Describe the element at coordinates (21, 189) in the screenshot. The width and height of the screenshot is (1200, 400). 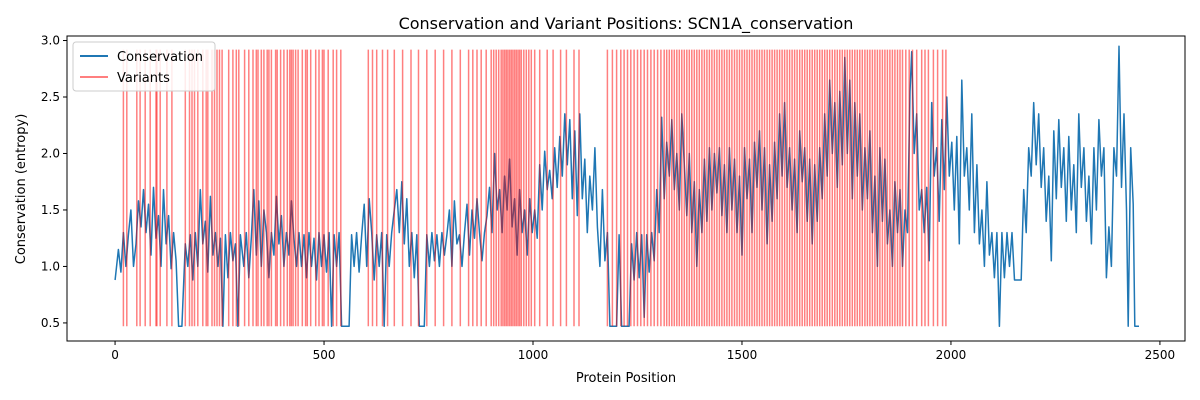
I see `y-axis-label: Conservation (entropy)` at that location.